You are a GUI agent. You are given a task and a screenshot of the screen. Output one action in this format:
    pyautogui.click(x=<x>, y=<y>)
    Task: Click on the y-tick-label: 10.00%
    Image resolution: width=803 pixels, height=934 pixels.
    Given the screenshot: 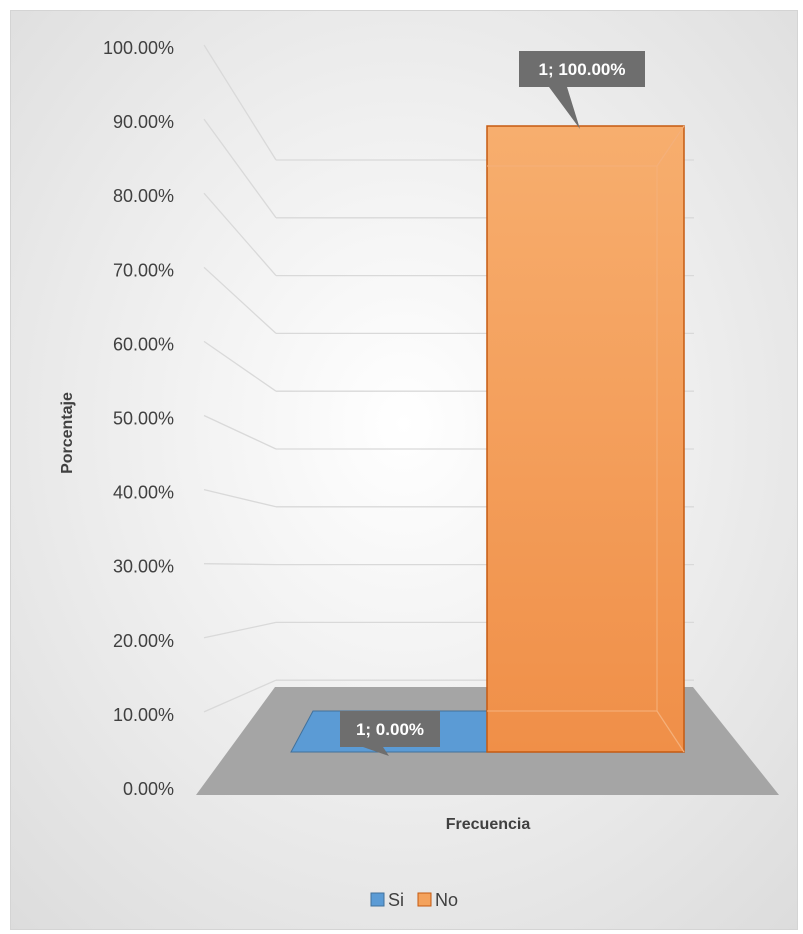 What is the action you would take?
    pyautogui.click(x=143, y=715)
    